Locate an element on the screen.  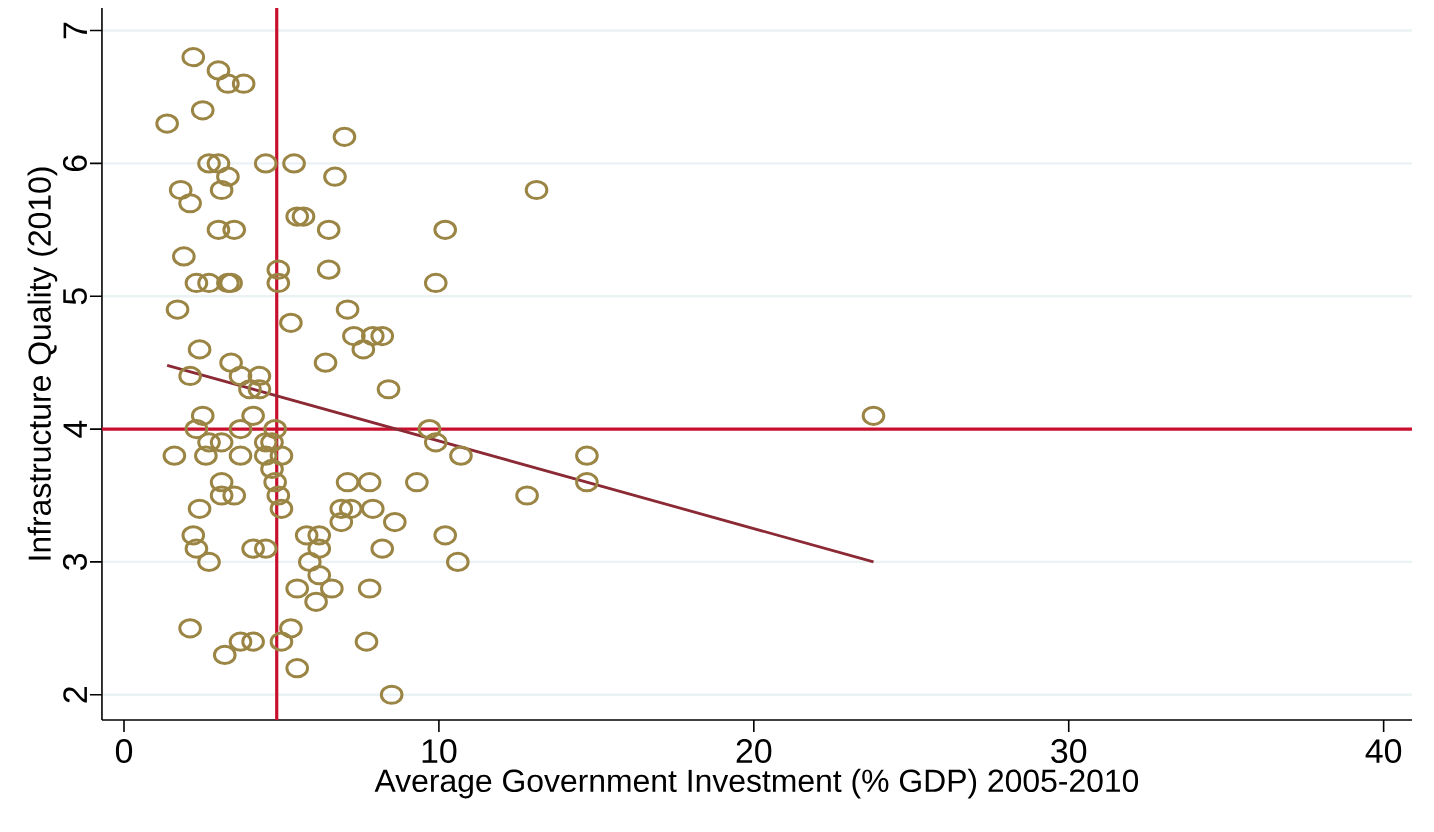
y-tick-label: 6 is located at coordinates (74, 163).